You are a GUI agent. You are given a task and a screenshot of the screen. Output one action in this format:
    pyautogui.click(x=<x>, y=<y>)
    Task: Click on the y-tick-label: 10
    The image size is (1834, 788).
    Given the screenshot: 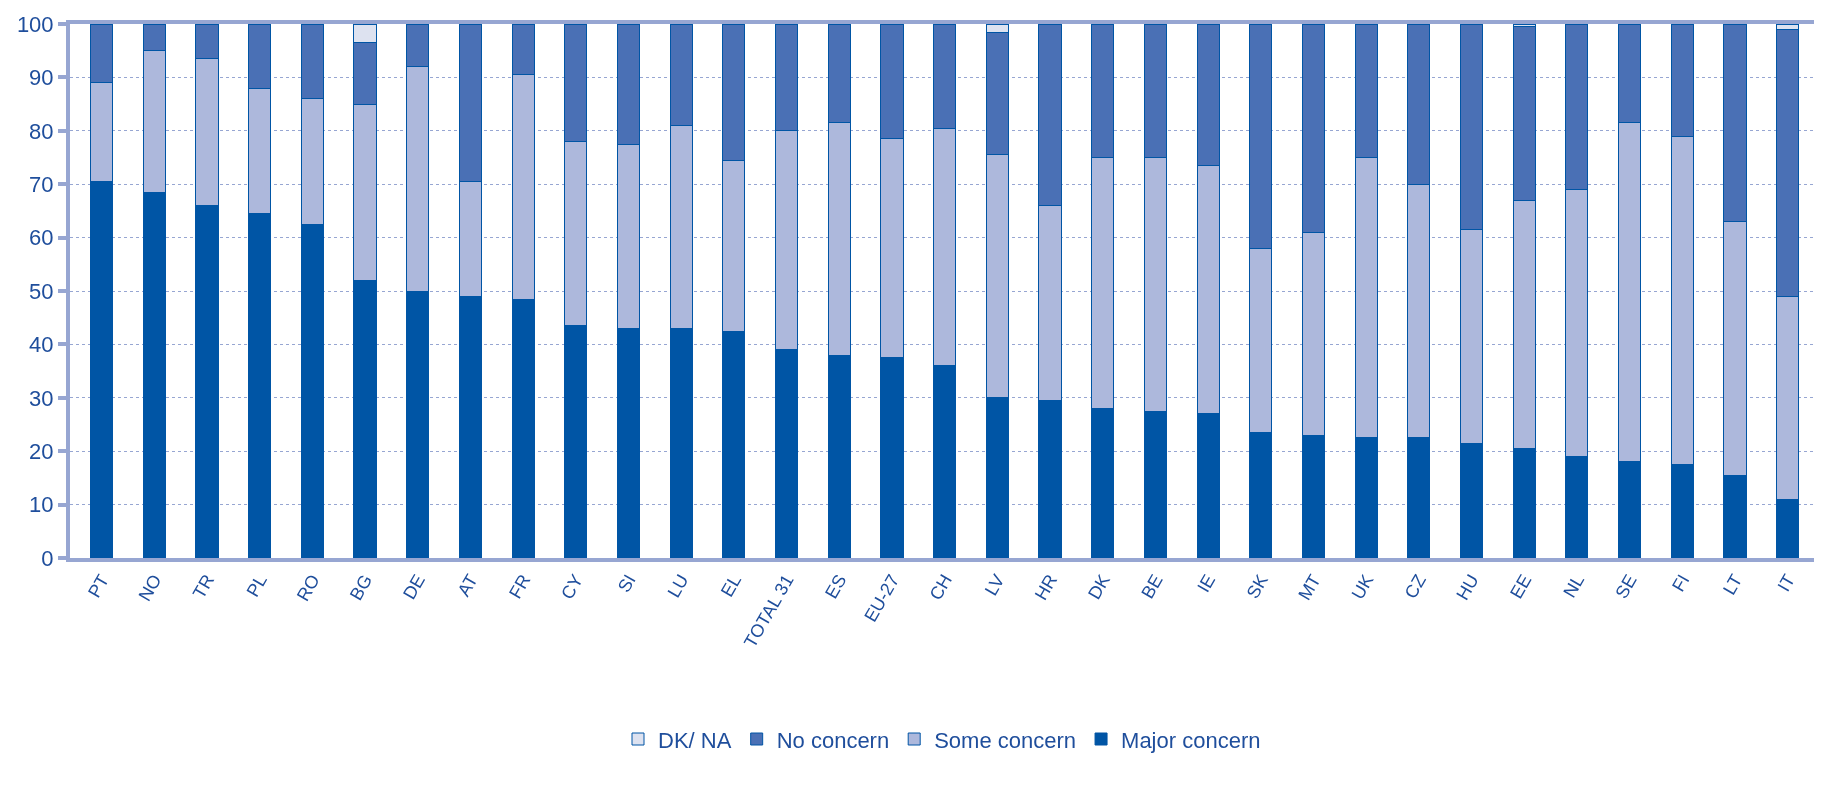 What is the action you would take?
    pyautogui.click(x=41, y=505)
    